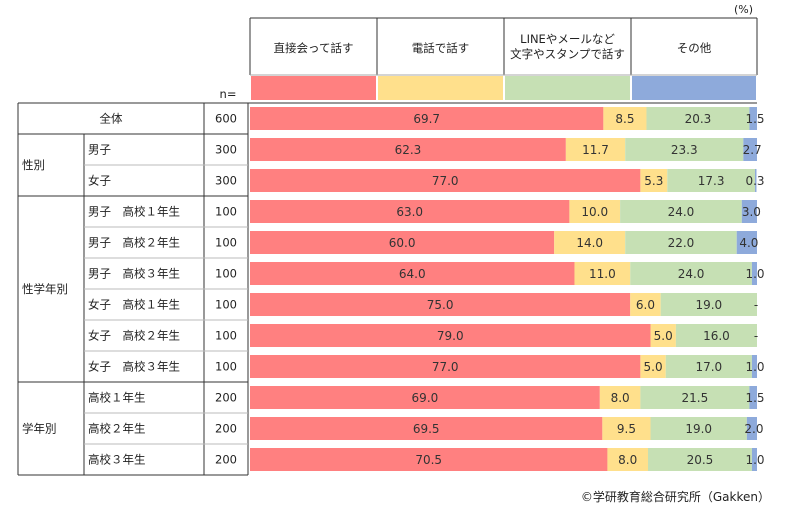 The width and height of the screenshot is (792, 511). Describe the element at coordinates (134, 243) in the screenshot. I see `row-label: 男子 高校２年生` at that location.